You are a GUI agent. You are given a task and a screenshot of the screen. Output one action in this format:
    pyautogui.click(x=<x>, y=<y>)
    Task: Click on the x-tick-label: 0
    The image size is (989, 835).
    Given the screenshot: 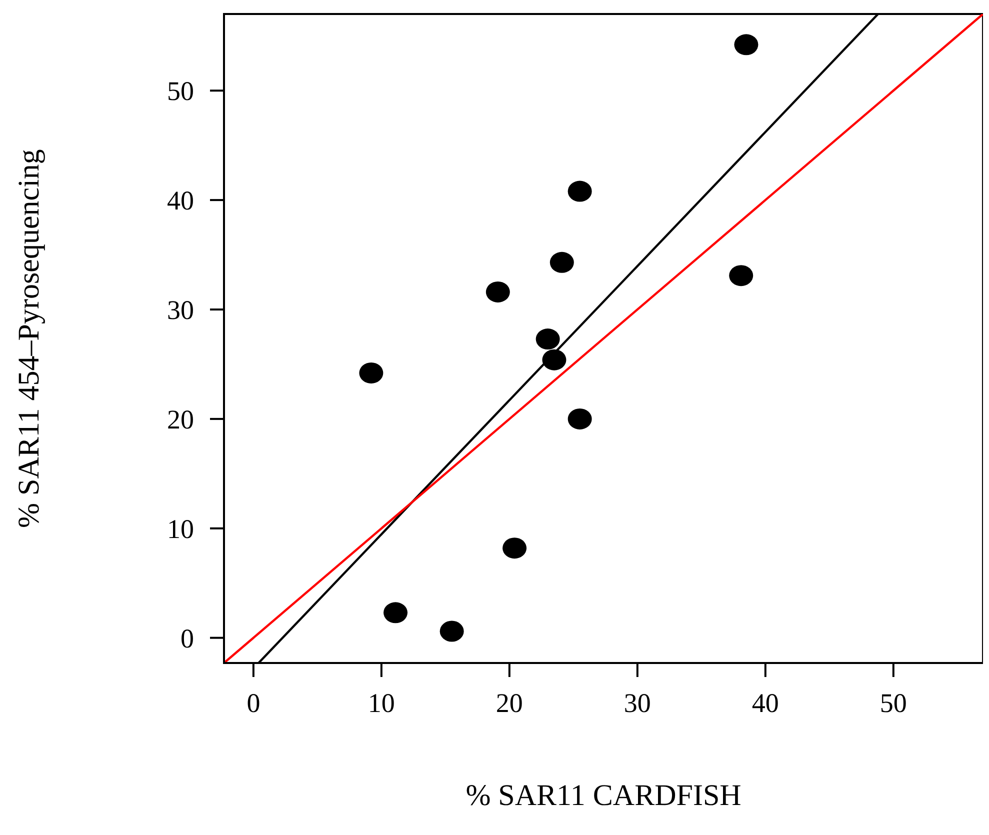 What is the action you would take?
    pyautogui.click(x=253, y=703)
    